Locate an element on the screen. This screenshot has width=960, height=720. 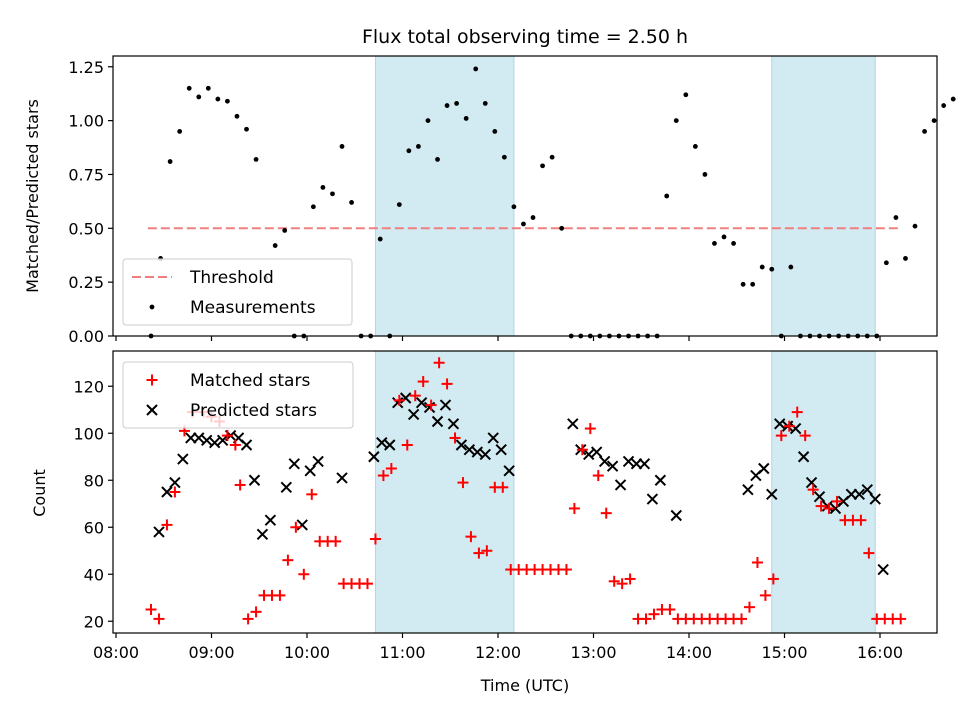
legend-measurements-swatch is located at coordinates (152, 307).